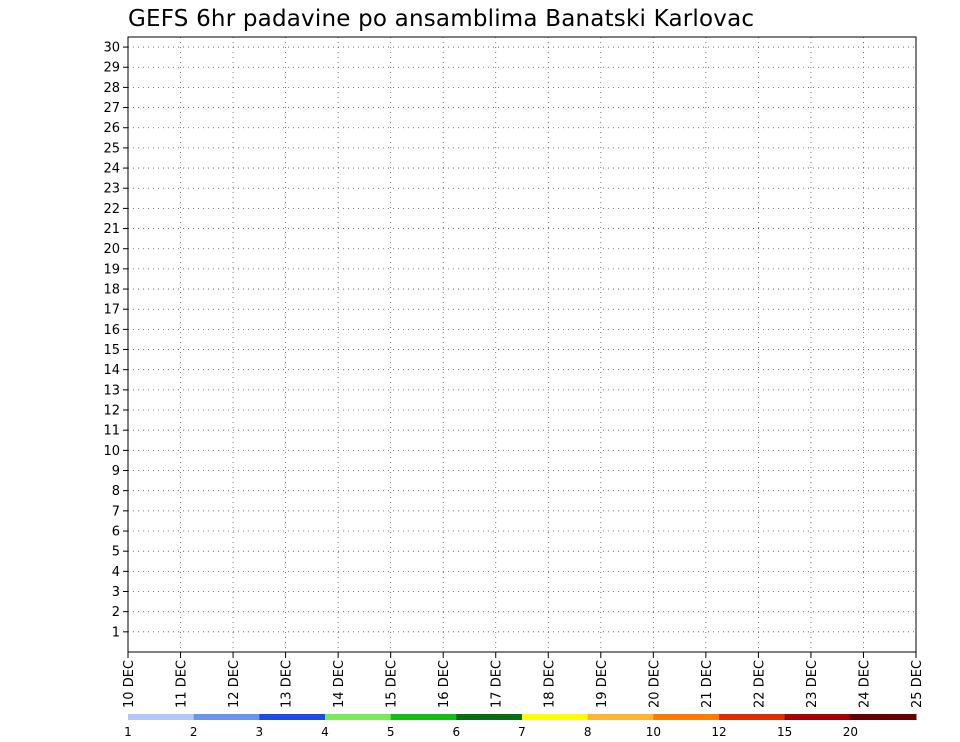  I want to click on y-tick-label: 24, so click(111, 169).